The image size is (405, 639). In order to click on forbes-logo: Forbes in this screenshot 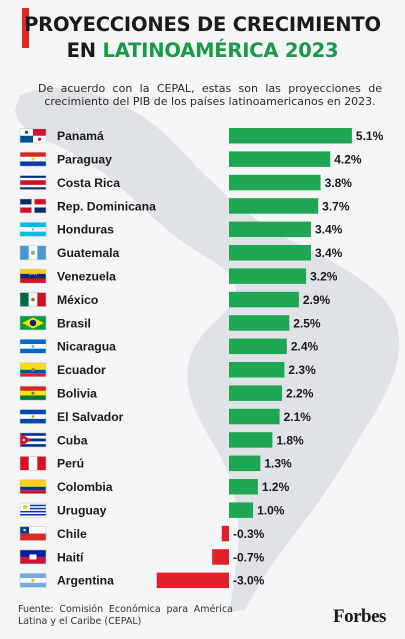, I will do `click(359, 616)`.